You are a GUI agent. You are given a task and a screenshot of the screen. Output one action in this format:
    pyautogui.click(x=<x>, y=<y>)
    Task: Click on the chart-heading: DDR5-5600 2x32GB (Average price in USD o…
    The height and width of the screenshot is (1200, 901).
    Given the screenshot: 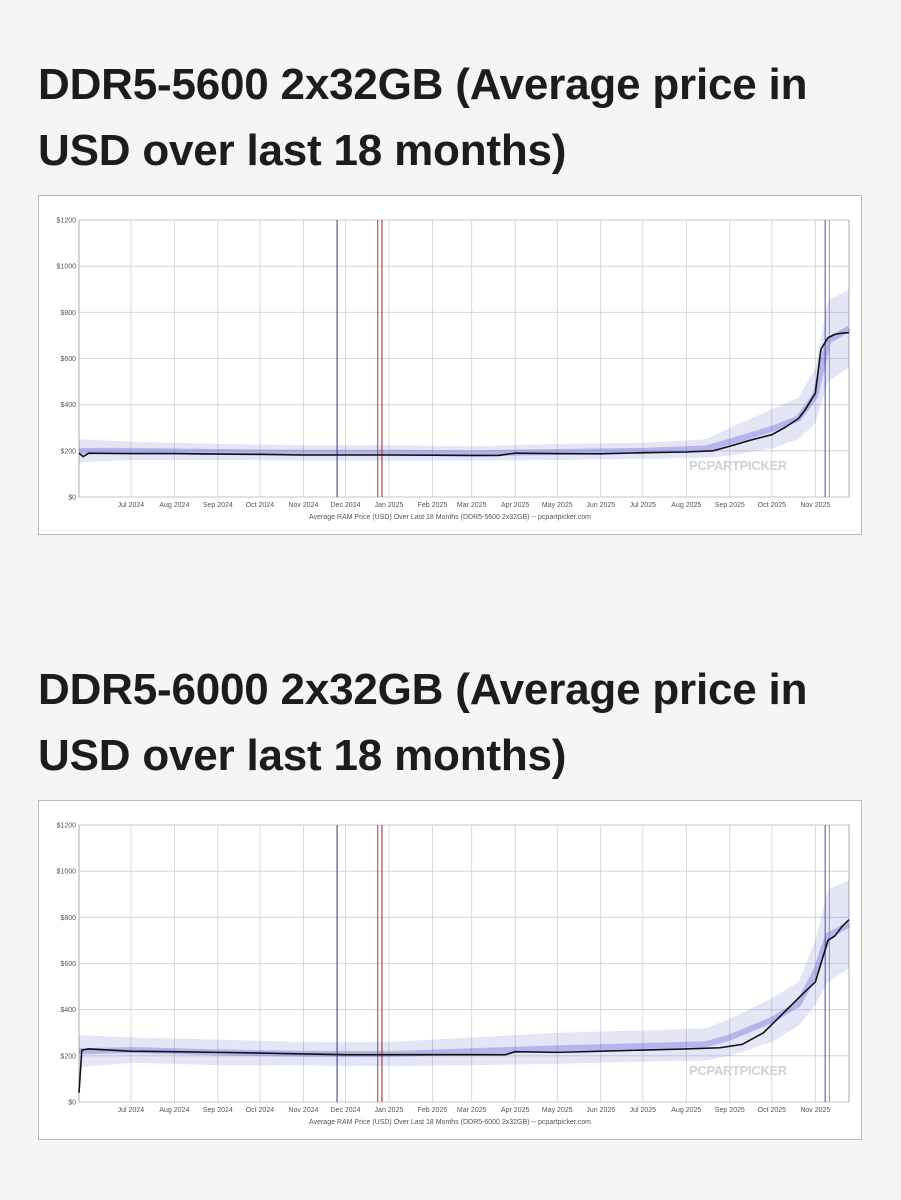 What is the action you would take?
    pyautogui.click(x=423, y=117)
    